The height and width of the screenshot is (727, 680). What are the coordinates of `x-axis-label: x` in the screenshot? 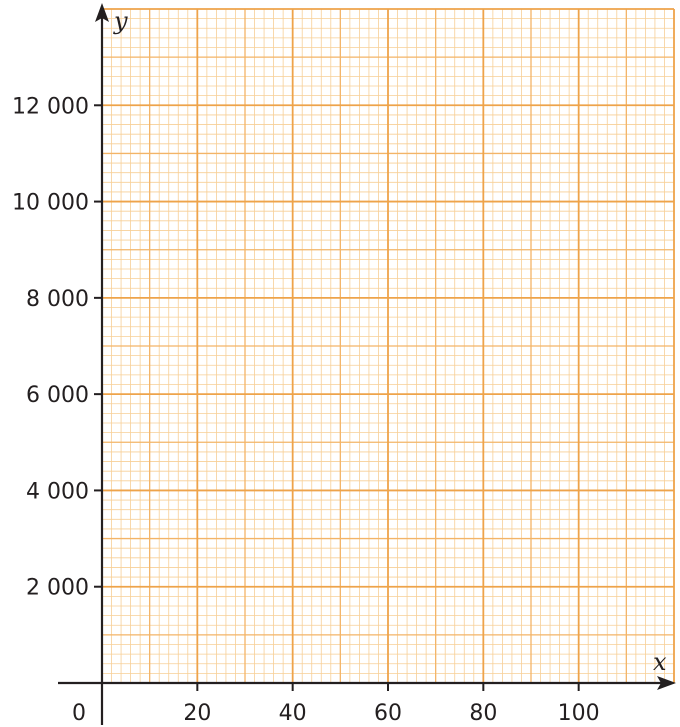 It's located at (660, 662).